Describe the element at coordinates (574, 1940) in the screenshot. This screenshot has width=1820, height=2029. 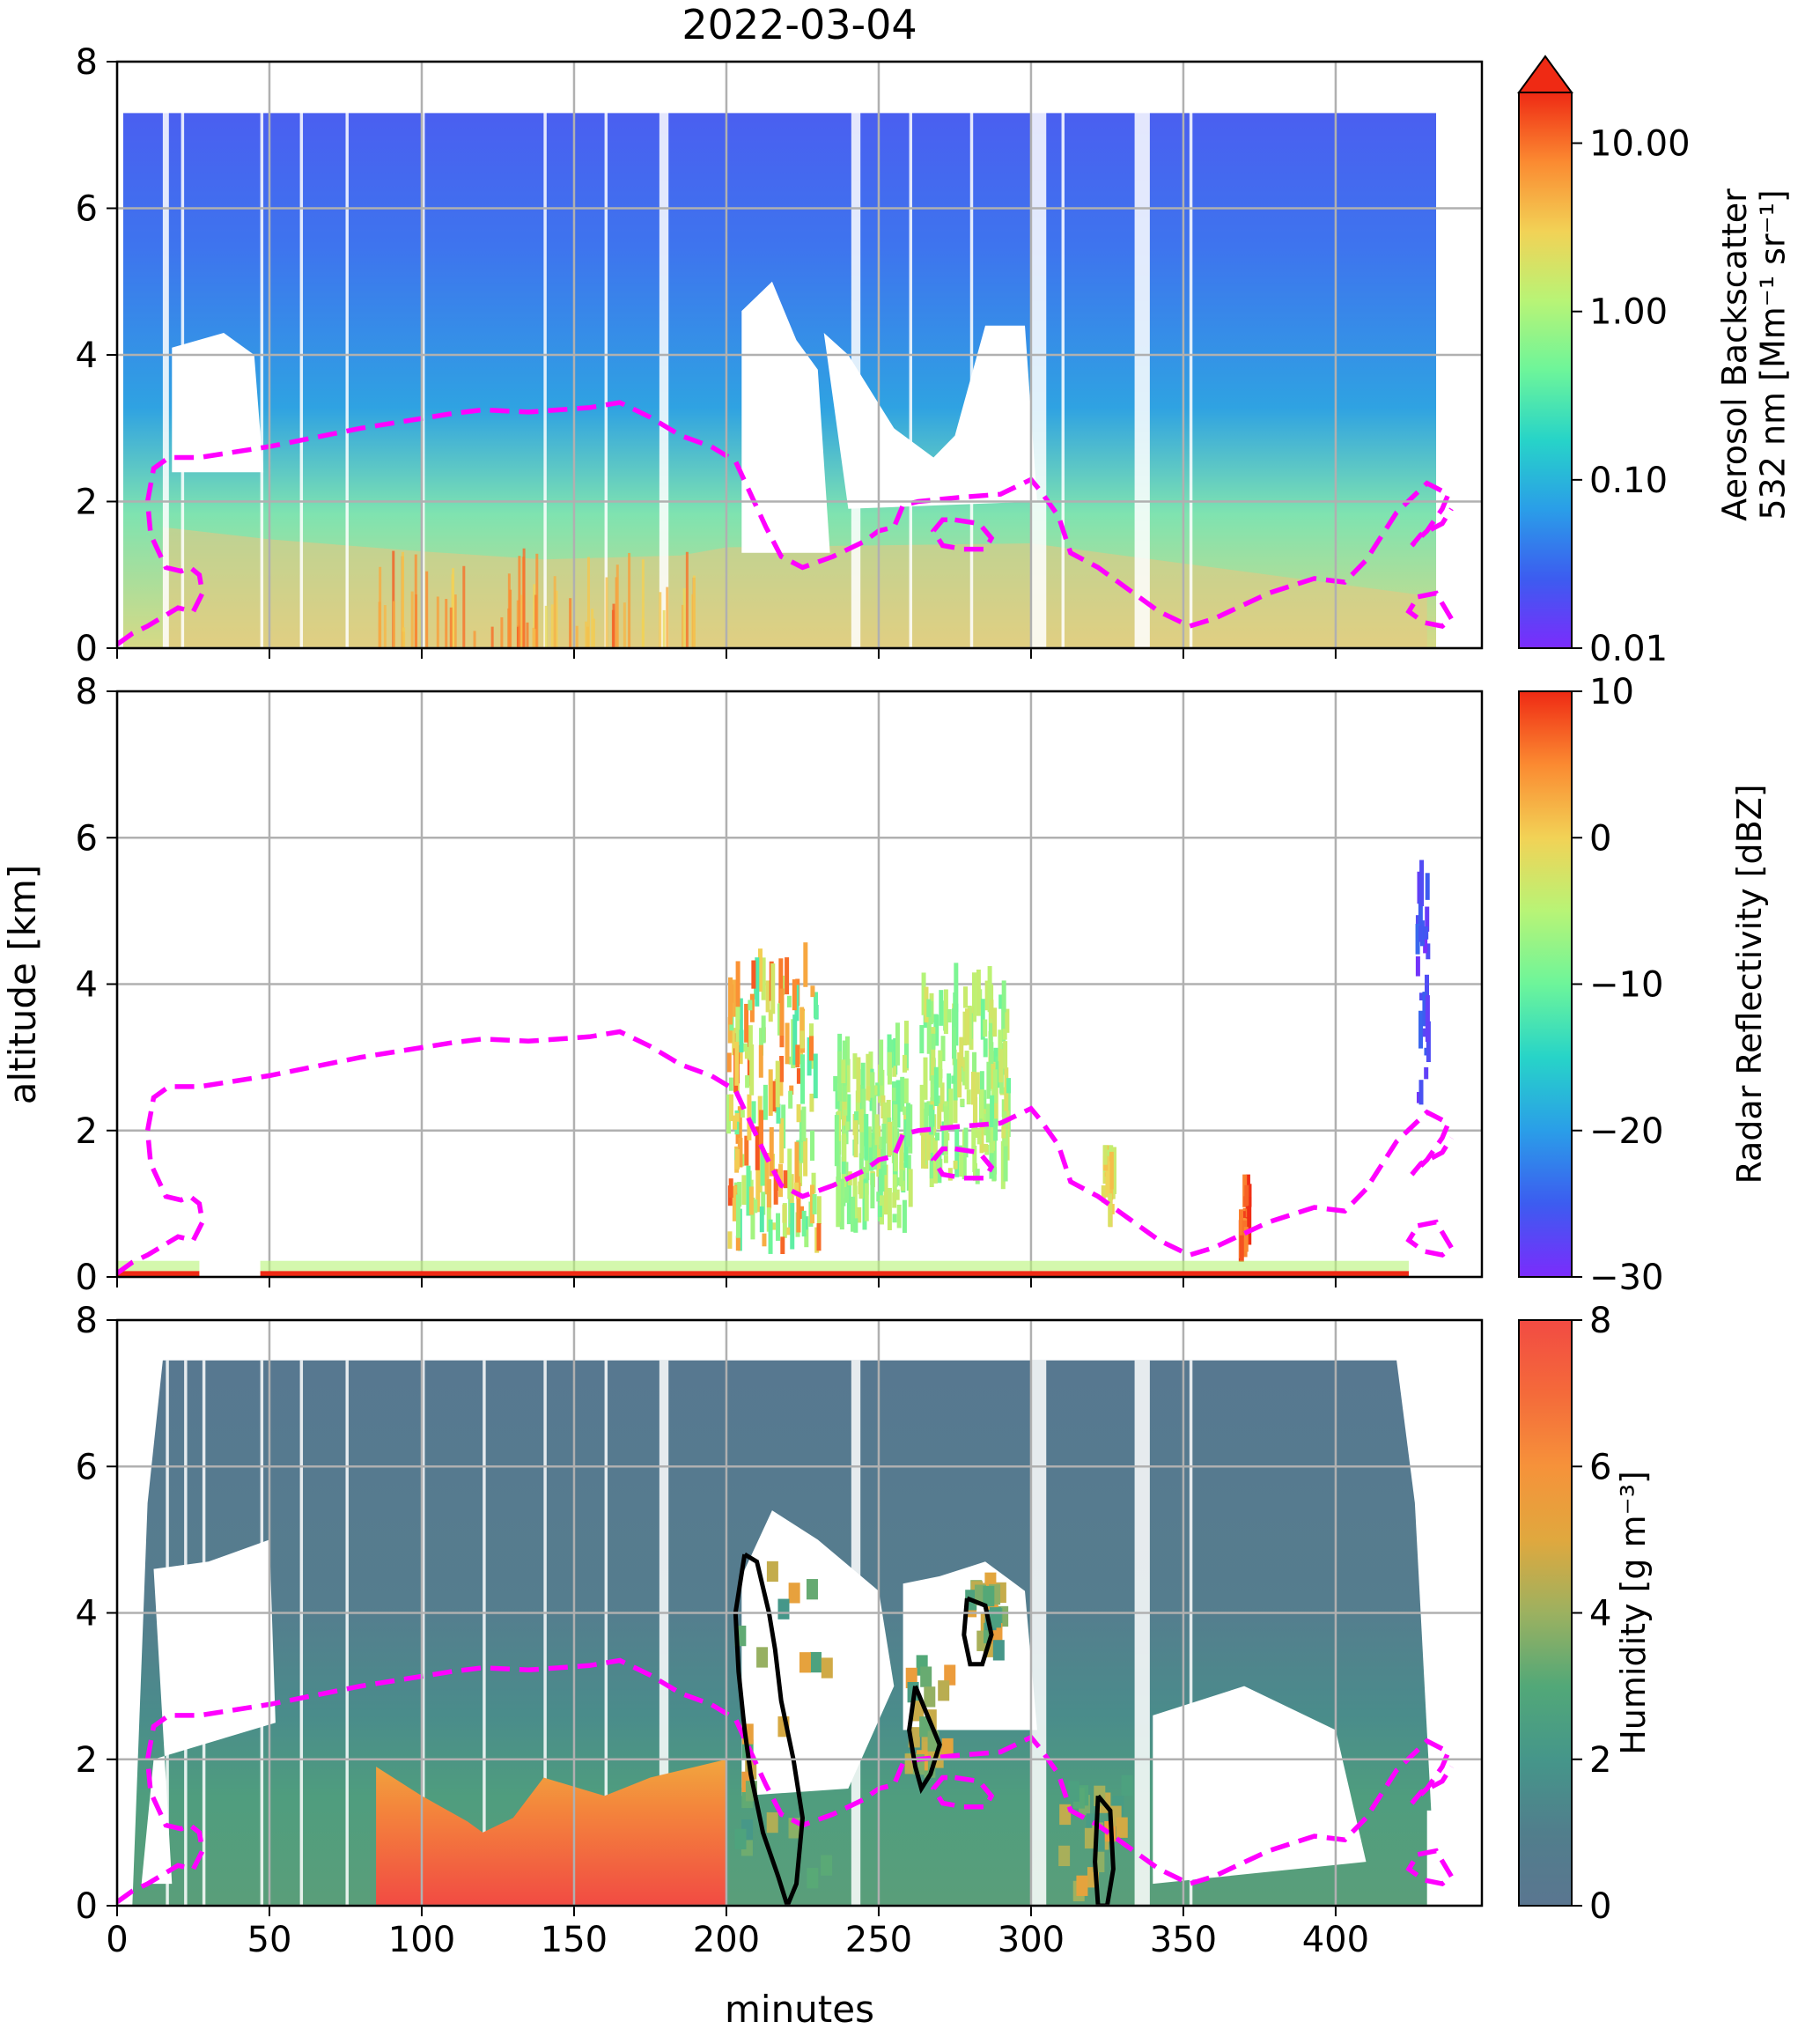
I see `x-tick-label: 150` at that location.